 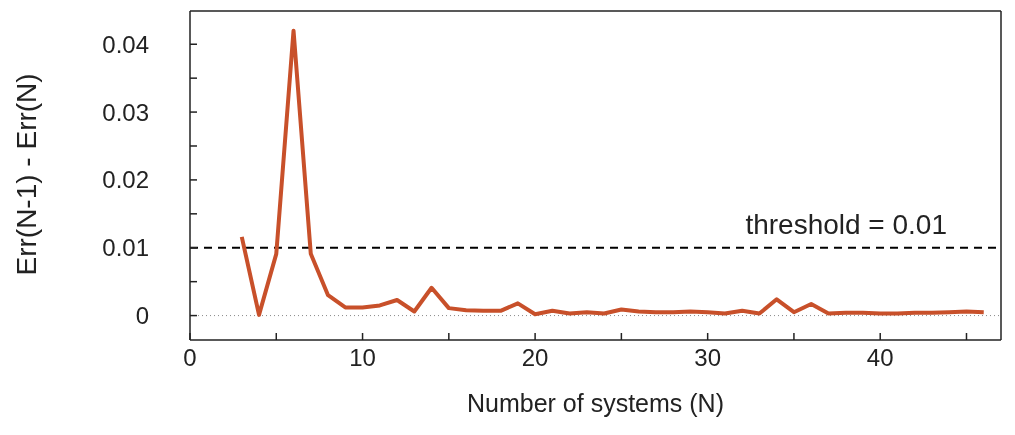 What do you see at coordinates (125, 112) in the screenshot?
I see `y-tick-label: 0.03` at bounding box center [125, 112].